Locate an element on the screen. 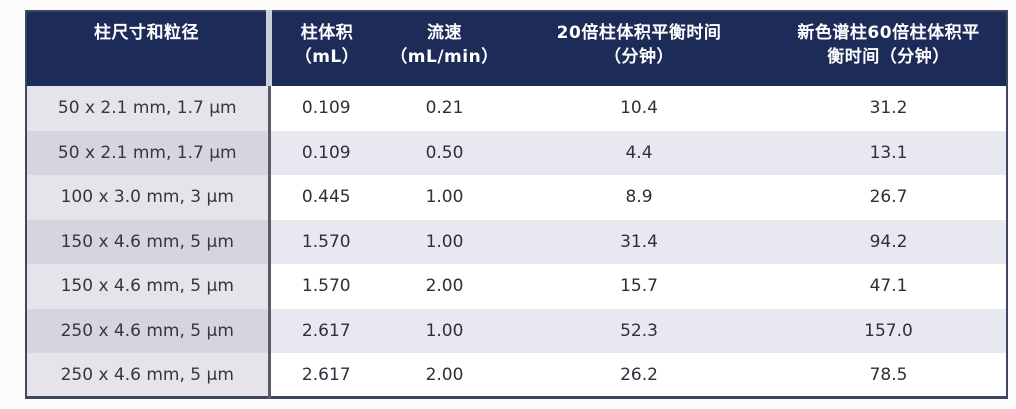  cell-60x-time: 13.1 is located at coordinates (889, 152).